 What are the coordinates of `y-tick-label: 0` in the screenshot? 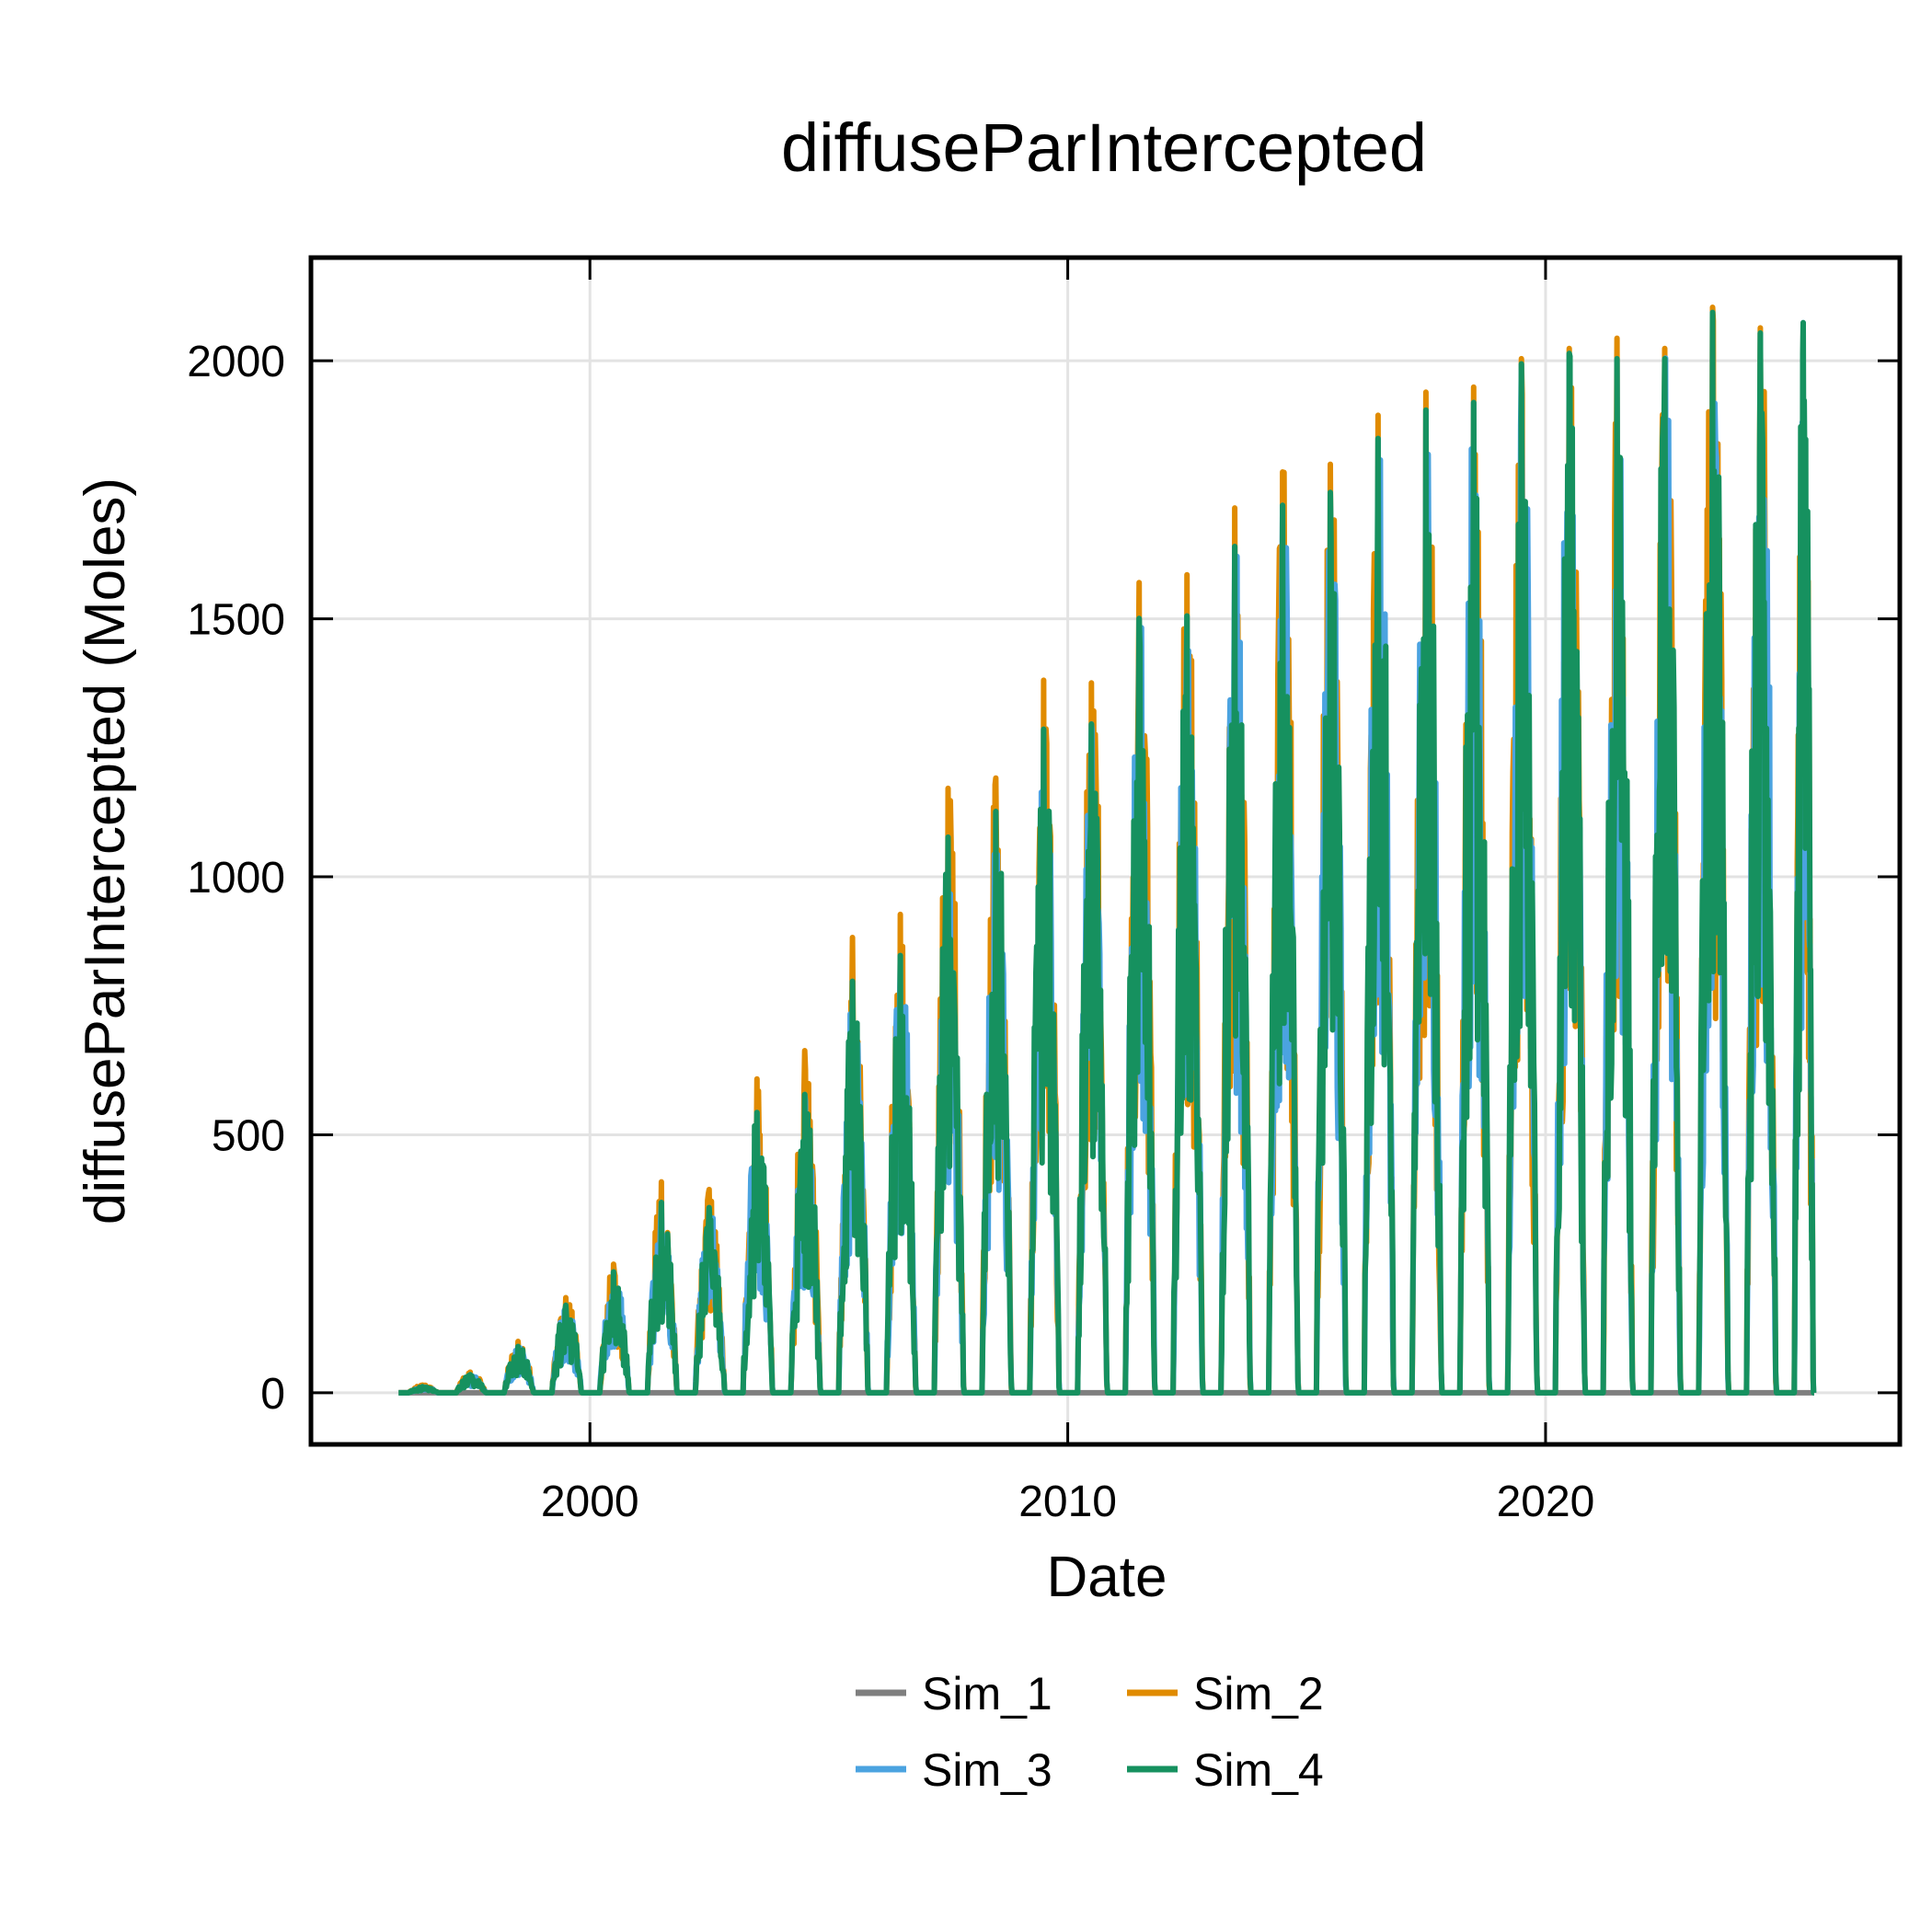 It's located at (272, 1394).